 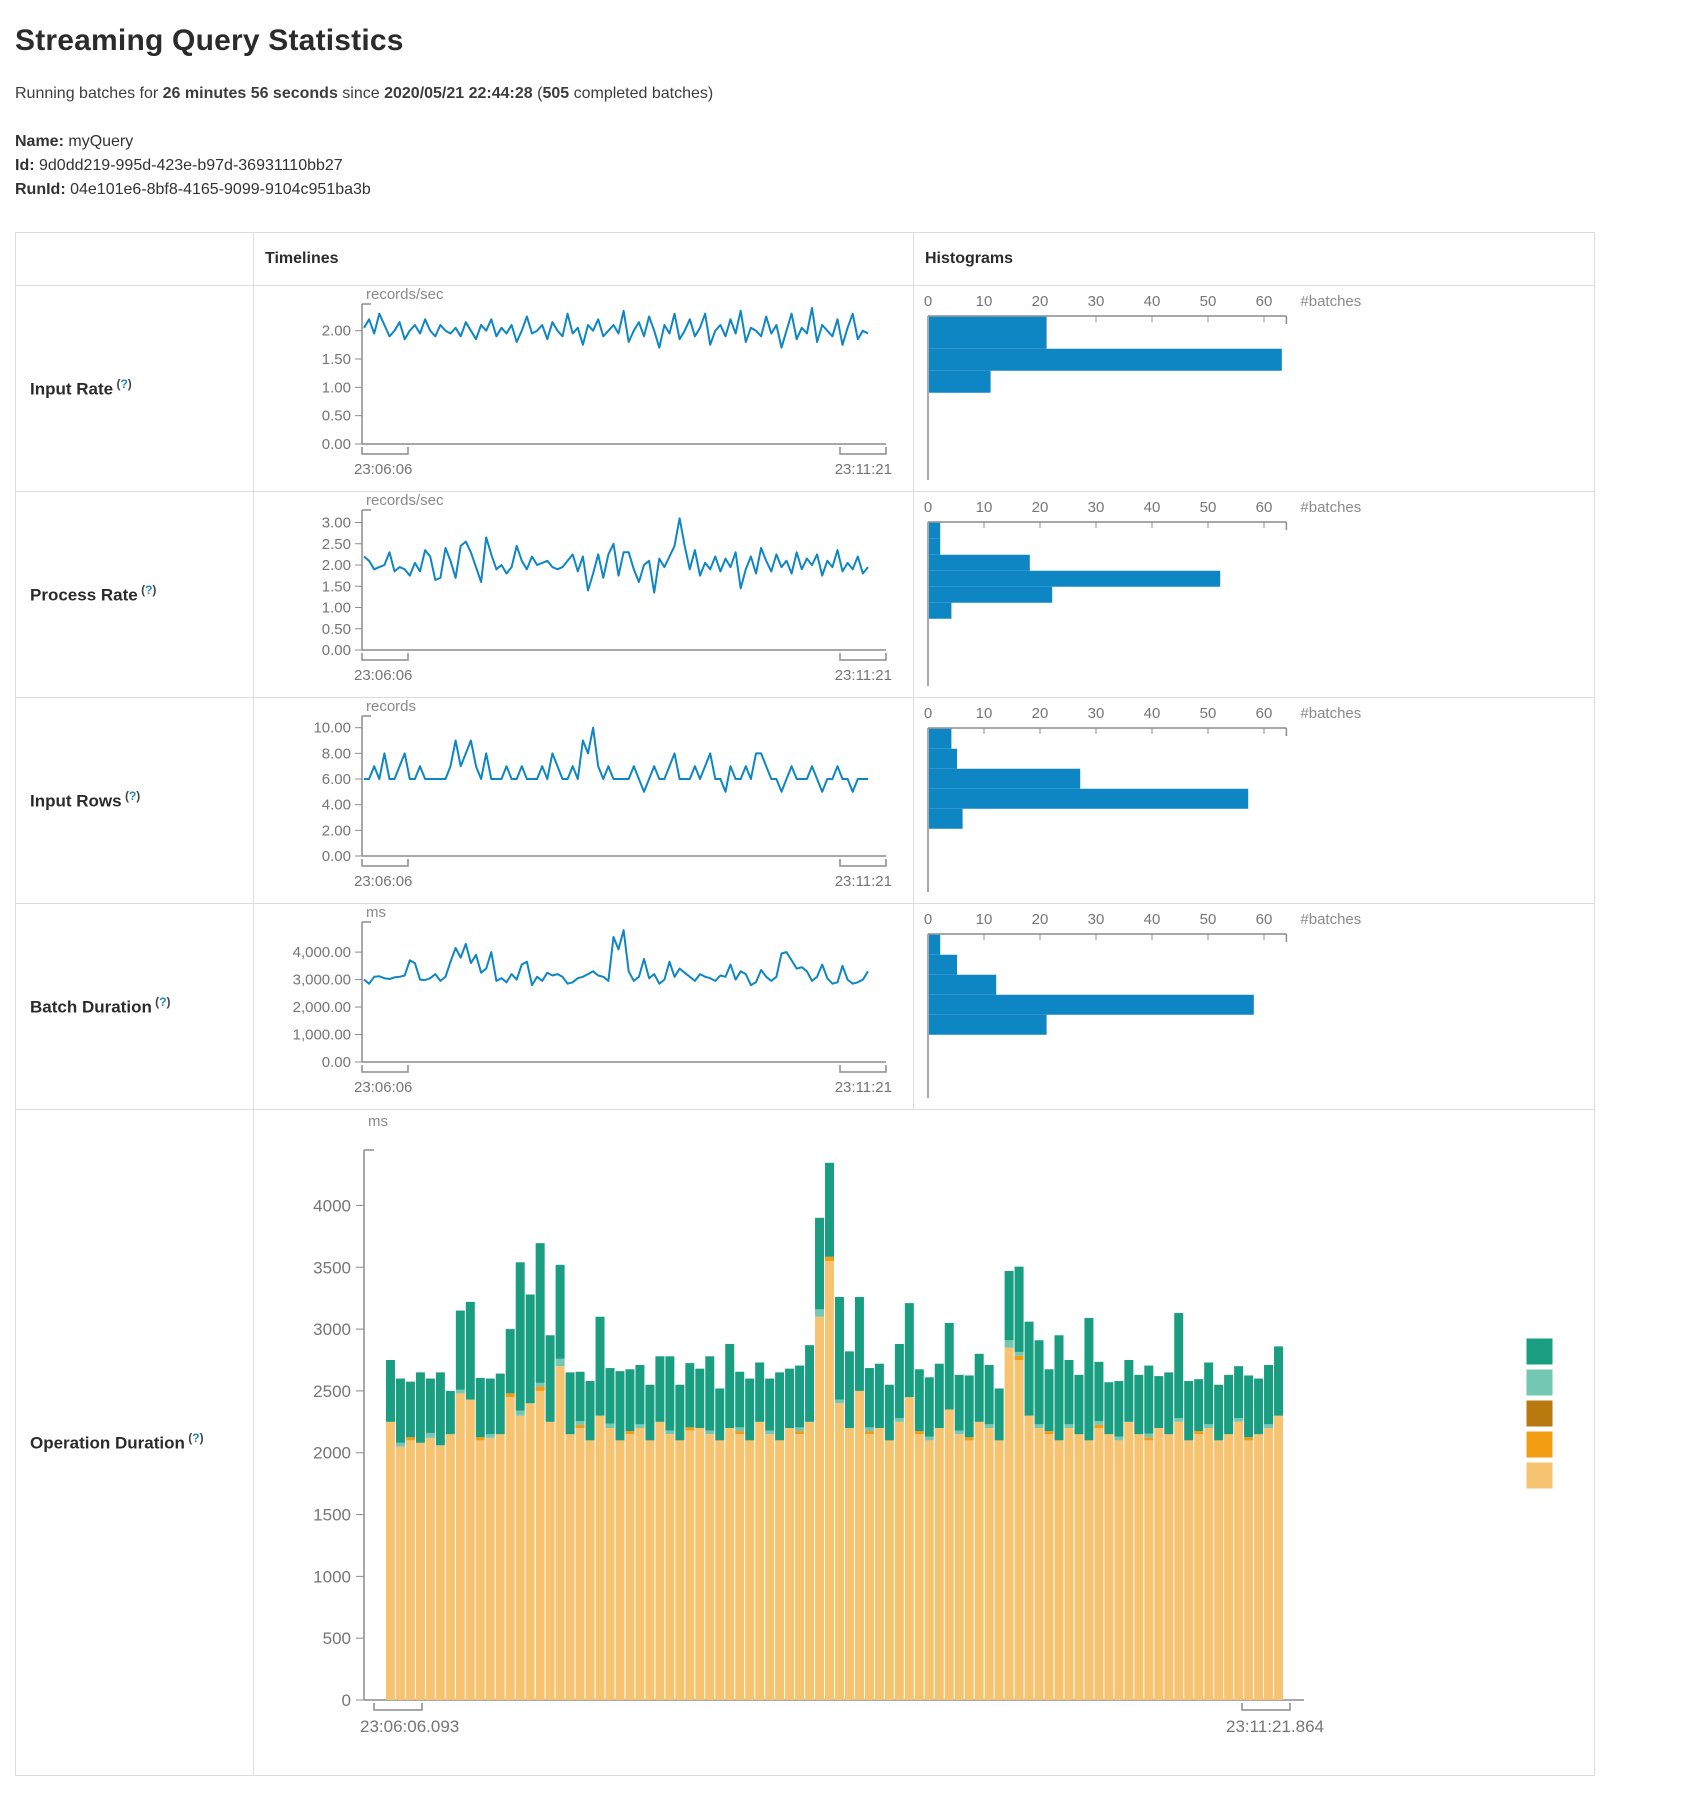 I want to click on axis-label: 40, so click(x=1152, y=713).